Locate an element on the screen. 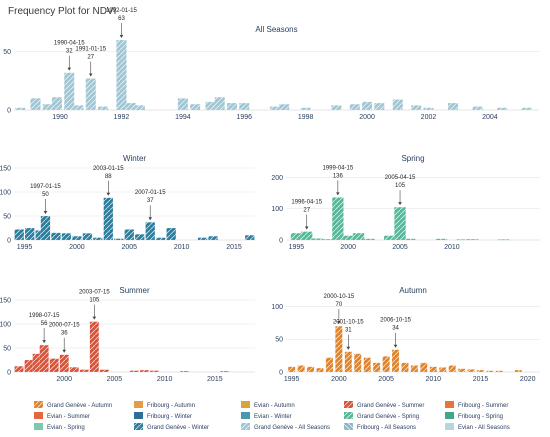  legend-item: Evian - Summer is located at coordinates (62, 416).